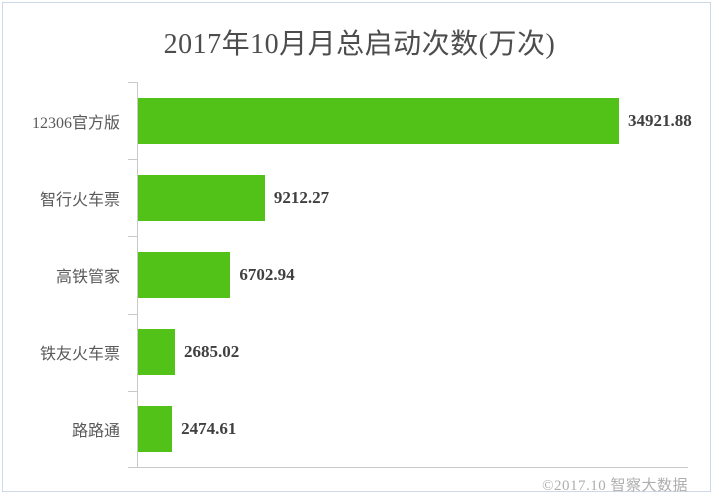 This screenshot has width=719, height=500. I want to click on bar-row: 智行火车票 9212.27, so click(364, 197).